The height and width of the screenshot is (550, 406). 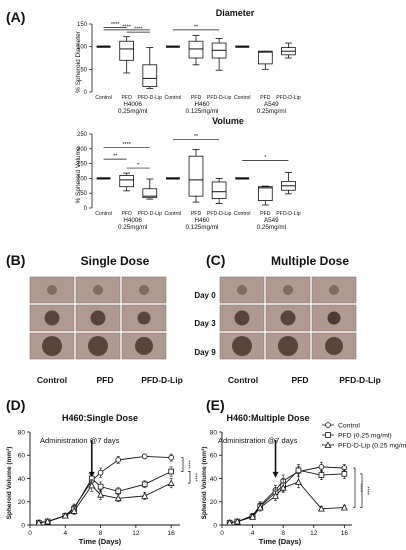 What do you see at coordinates (235, 13) in the screenshot?
I see `chart-title: Diameter` at bounding box center [235, 13].